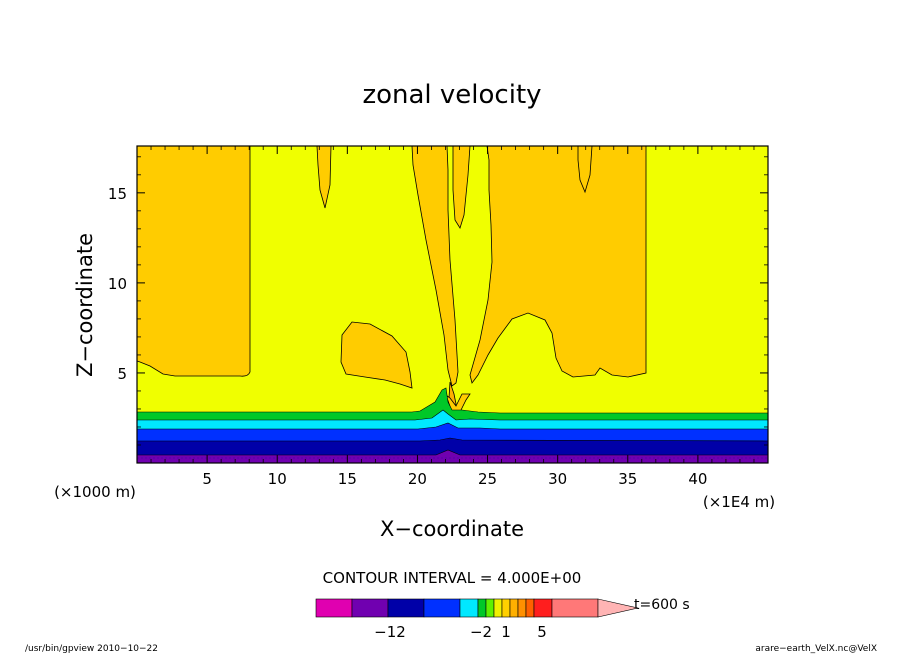 The width and height of the screenshot is (904, 654). Describe the element at coordinates (324, 177) in the screenshot. I see `region-narrow-orange` at that location.